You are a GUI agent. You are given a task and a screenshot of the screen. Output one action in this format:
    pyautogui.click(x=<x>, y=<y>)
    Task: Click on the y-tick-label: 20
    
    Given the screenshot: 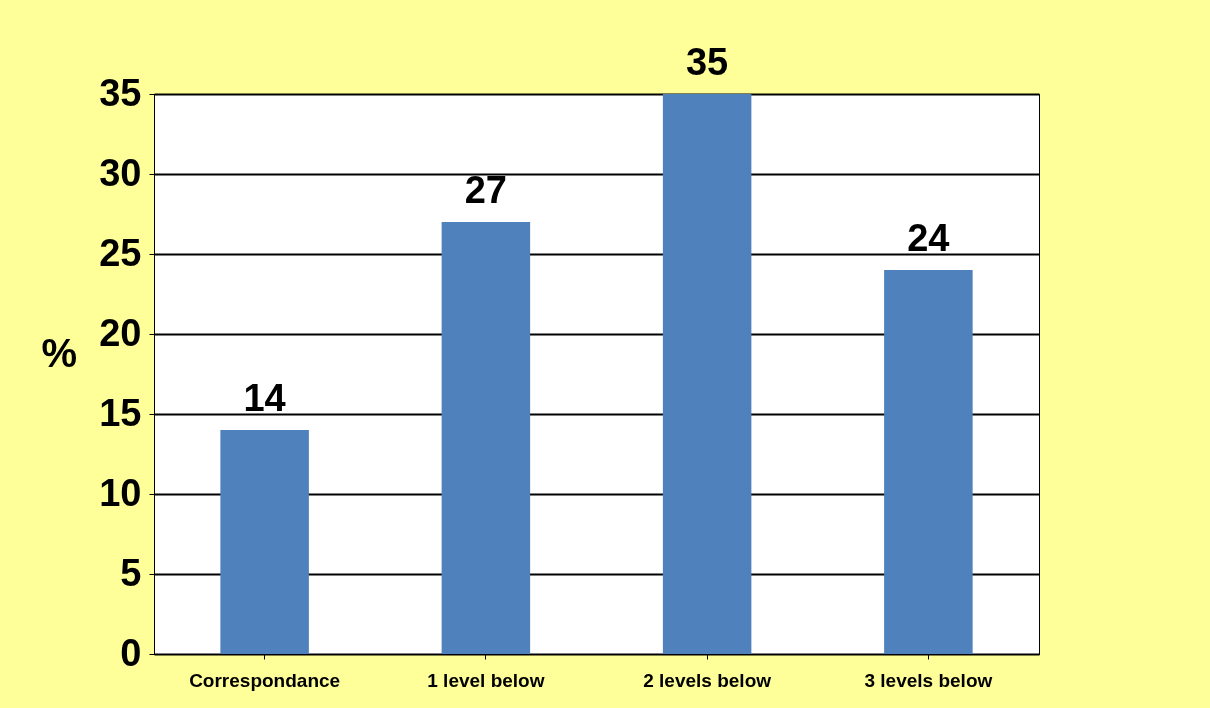 What is the action you would take?
    pyautogui.click(x=120, y=332)
    